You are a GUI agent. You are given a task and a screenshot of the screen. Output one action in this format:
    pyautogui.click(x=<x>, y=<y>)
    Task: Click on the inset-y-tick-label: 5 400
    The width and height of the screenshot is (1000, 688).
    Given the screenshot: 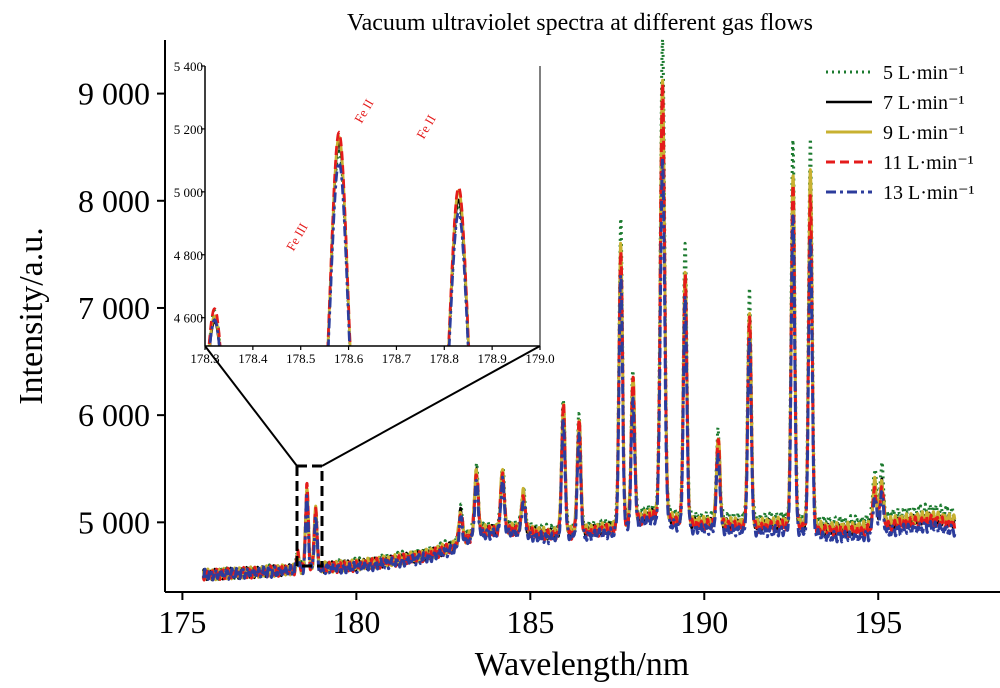 What is the action you would take?
    pyautogui.click(x=188, y=66)
    